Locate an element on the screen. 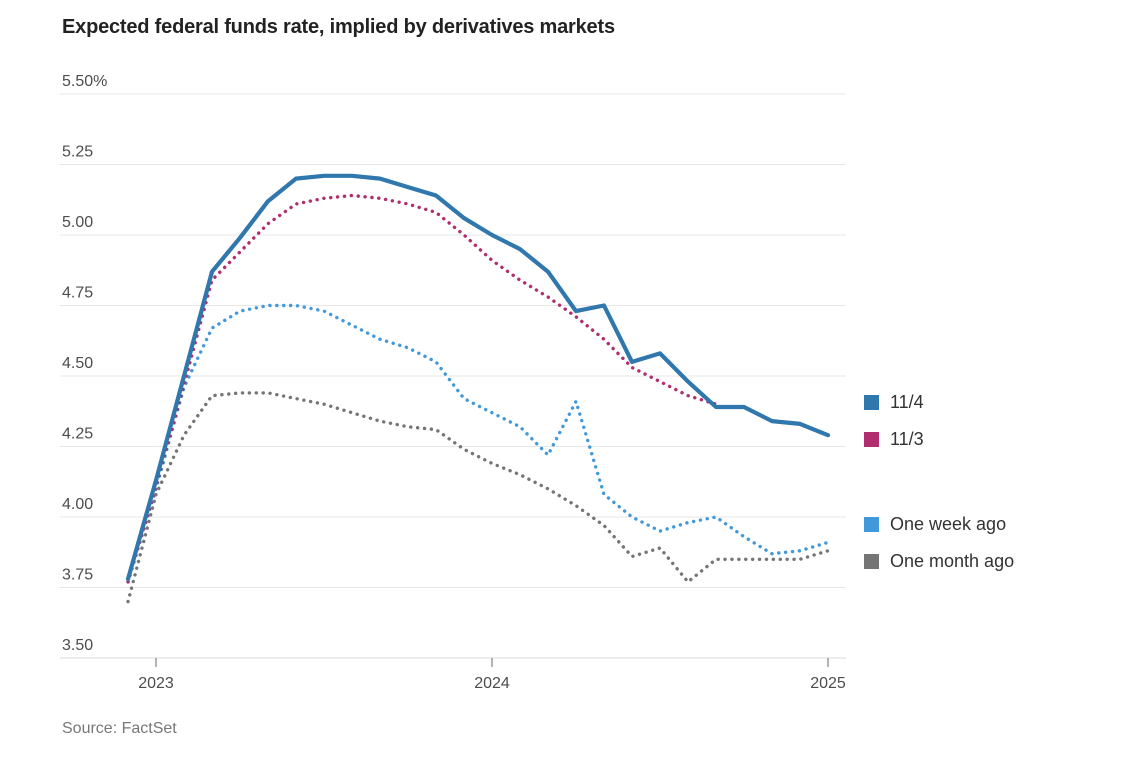 This screenshot has height=782, width=1125. y-axis-tick-label: 3.50 is located at coordinates (77, 645).